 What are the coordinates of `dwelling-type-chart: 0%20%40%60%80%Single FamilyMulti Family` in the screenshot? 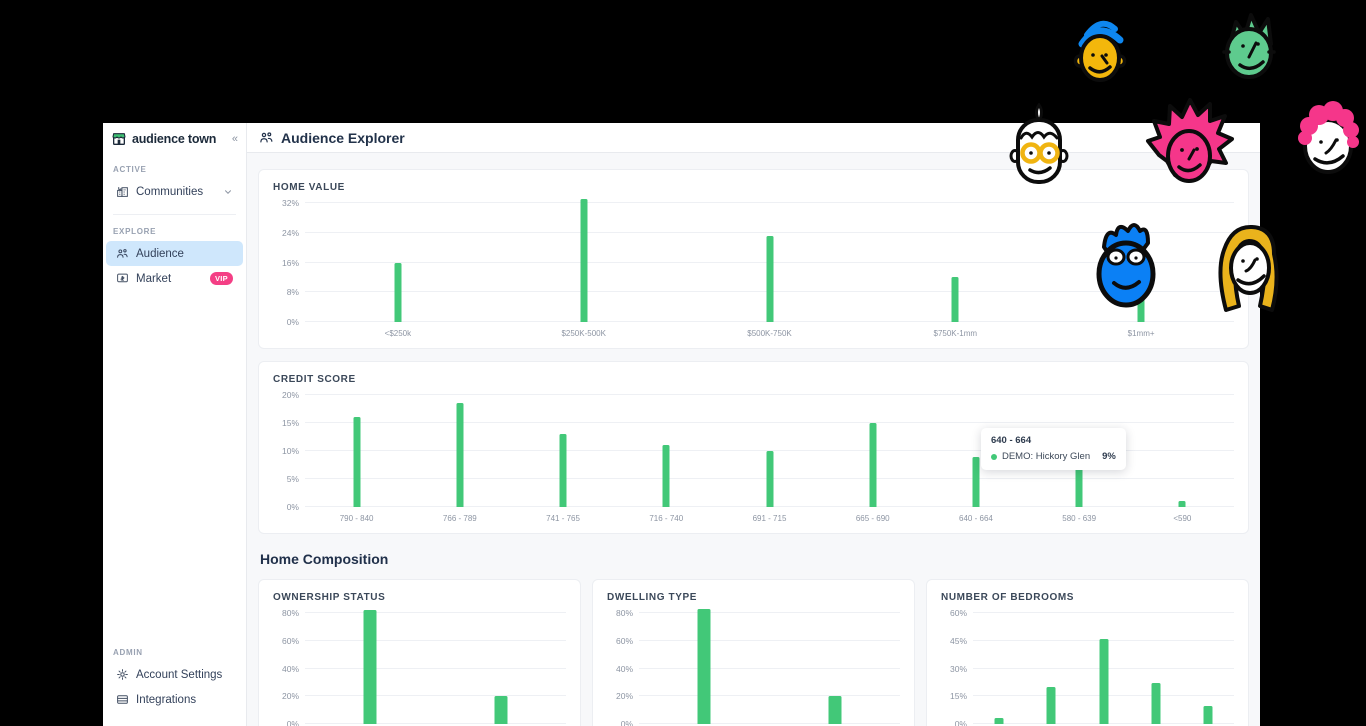 It's located at (753, 667).